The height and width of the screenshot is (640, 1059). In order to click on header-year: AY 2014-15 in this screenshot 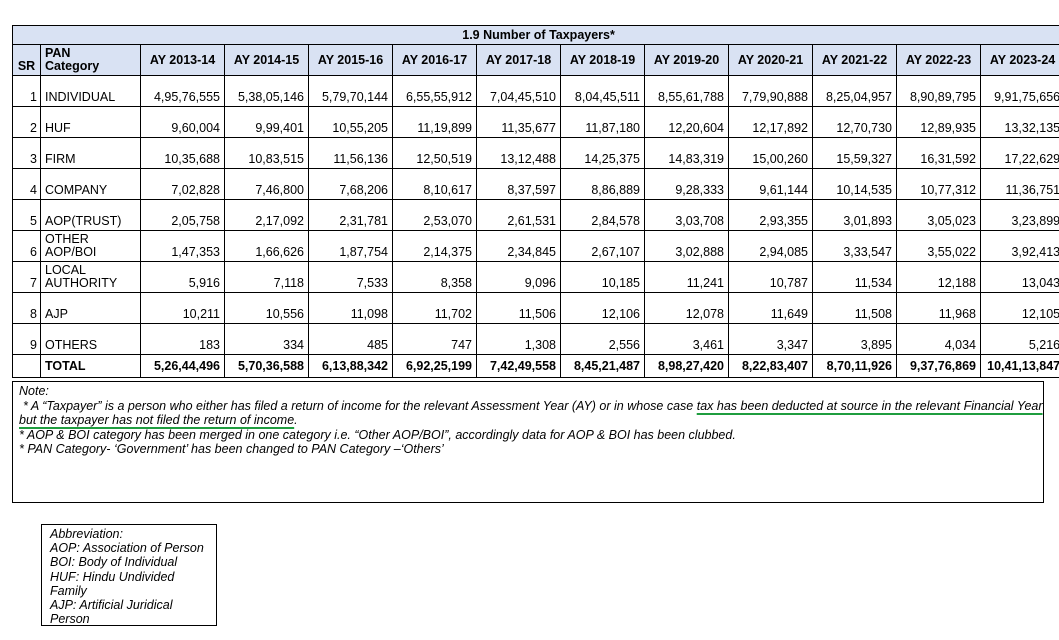, I will do `click(266, 60)`.